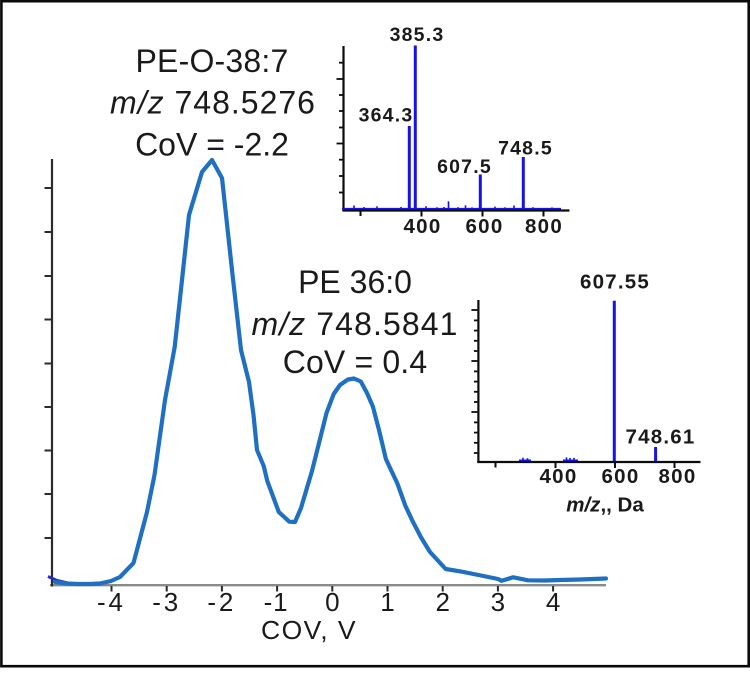 Image resolution: width=750 pixels, height=673 pixels. I want to click on svg-text: -3, so click(165, 602).